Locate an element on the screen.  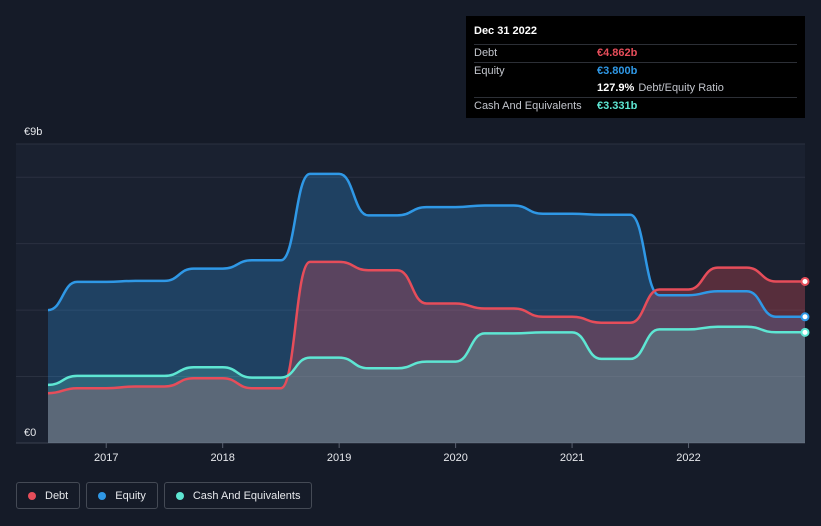
ratio-suffix: Debt/Equity Ratio is located at coordinates (681, 88).